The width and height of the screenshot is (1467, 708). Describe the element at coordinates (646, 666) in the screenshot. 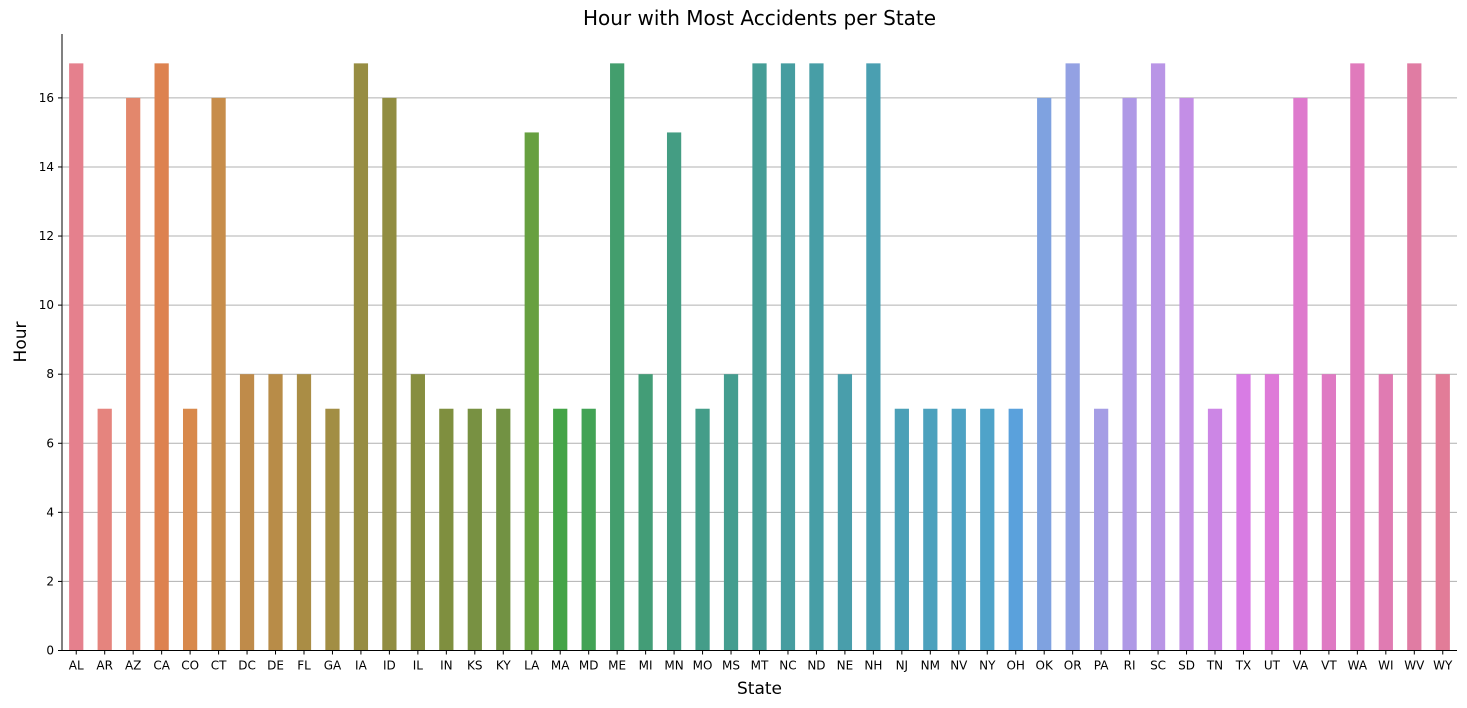

I see `x-tick-label-mi: MI` at that location.